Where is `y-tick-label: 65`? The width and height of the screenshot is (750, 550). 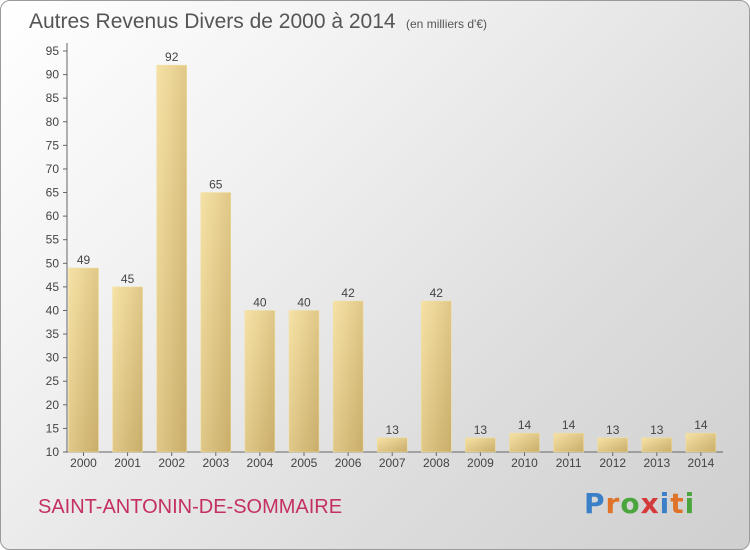
y-tick-label: 65 is located at coordinates (53, 193).